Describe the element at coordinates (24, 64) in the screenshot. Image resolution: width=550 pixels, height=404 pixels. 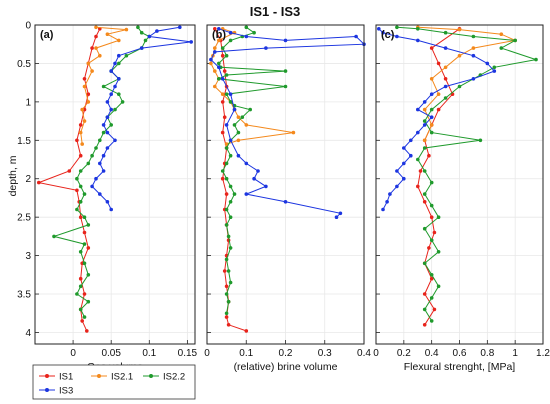
I see `y-tick-label: 0.5` at that location.